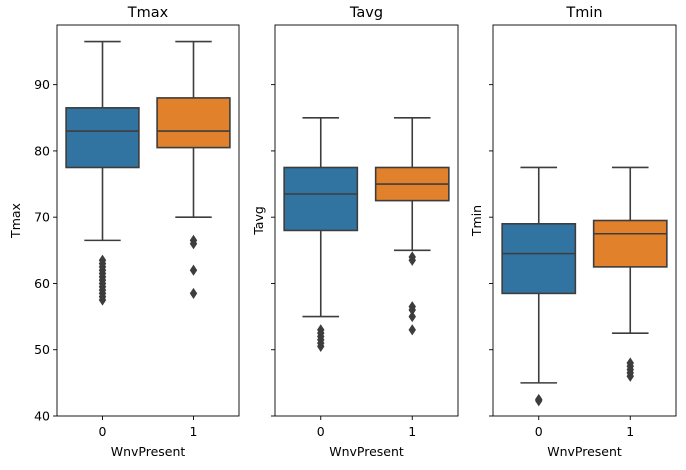 The image size is (686, 470). I want to click on y-tick-label: 90, so click(42, 84).